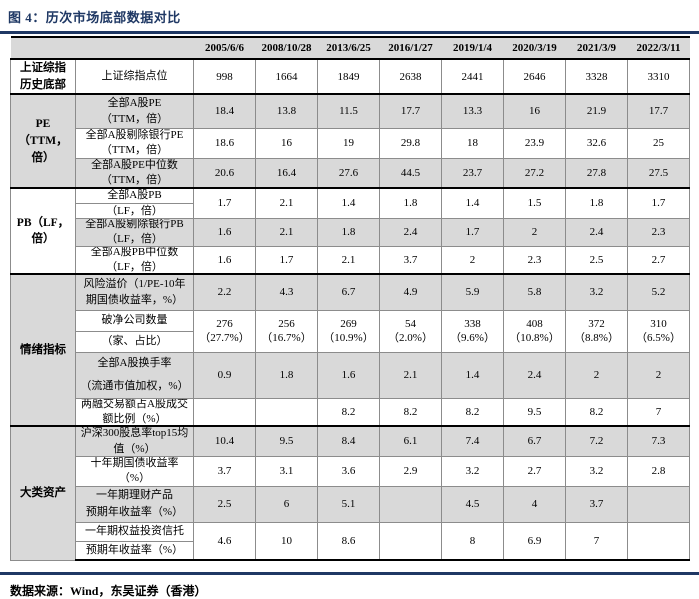 The width and height of the screenshot is (699, 599). I want to click on metric-label-line: 上证综指点位, so click(134, 75).